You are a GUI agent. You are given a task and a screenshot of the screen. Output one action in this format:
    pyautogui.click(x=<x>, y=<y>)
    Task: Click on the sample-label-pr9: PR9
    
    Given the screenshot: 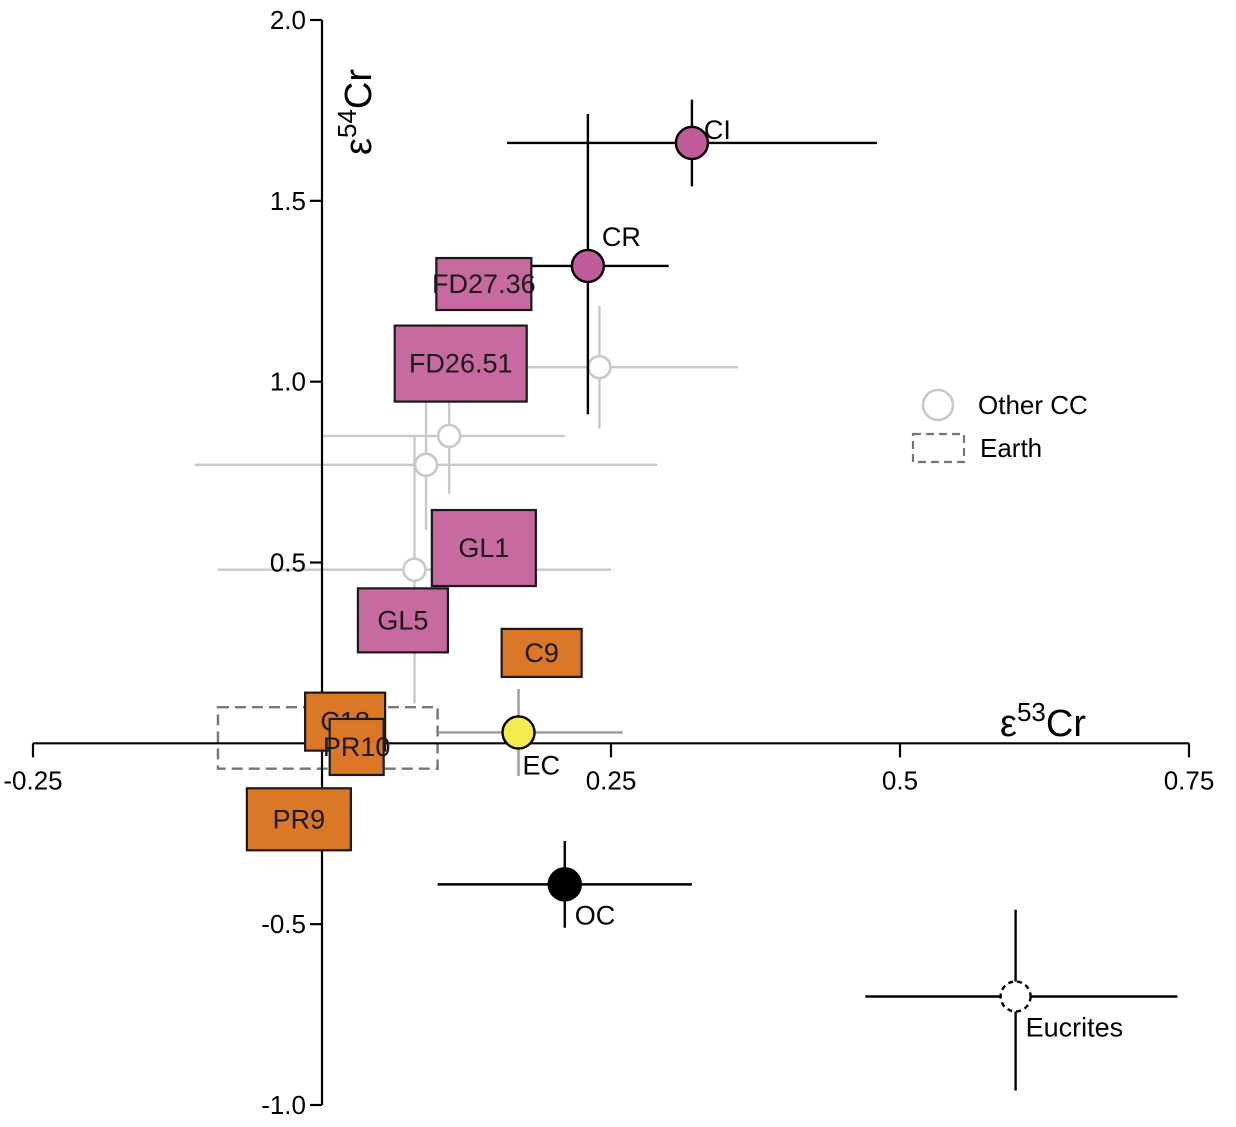 What is the action you would take?
    pyautogui.click(x=299, y=819)
    